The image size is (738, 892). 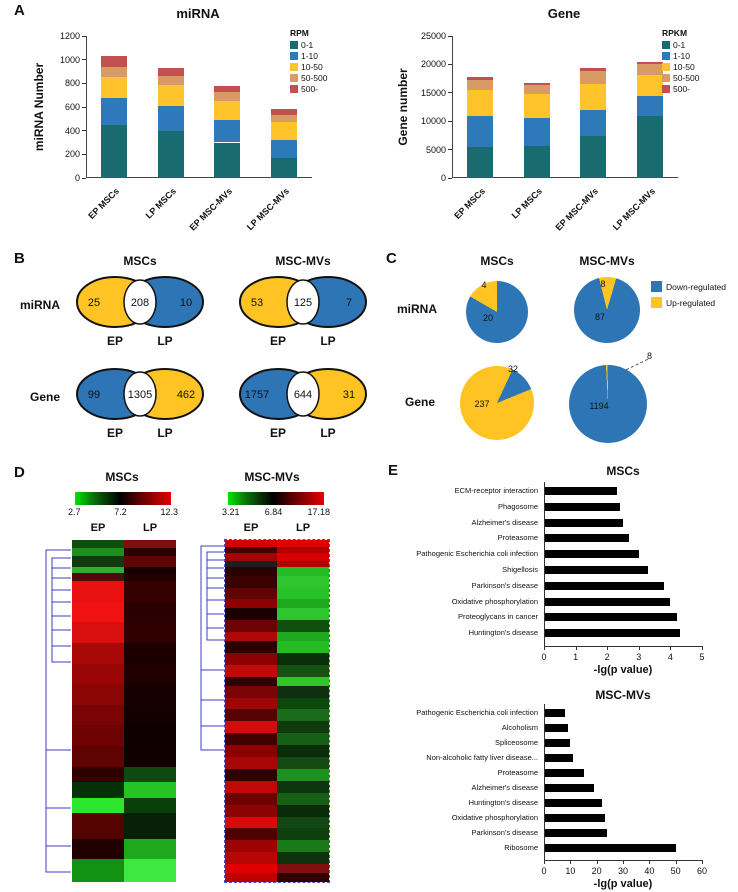 I want to click on heatmap-column-label: LP, so click(x=303, y=528).